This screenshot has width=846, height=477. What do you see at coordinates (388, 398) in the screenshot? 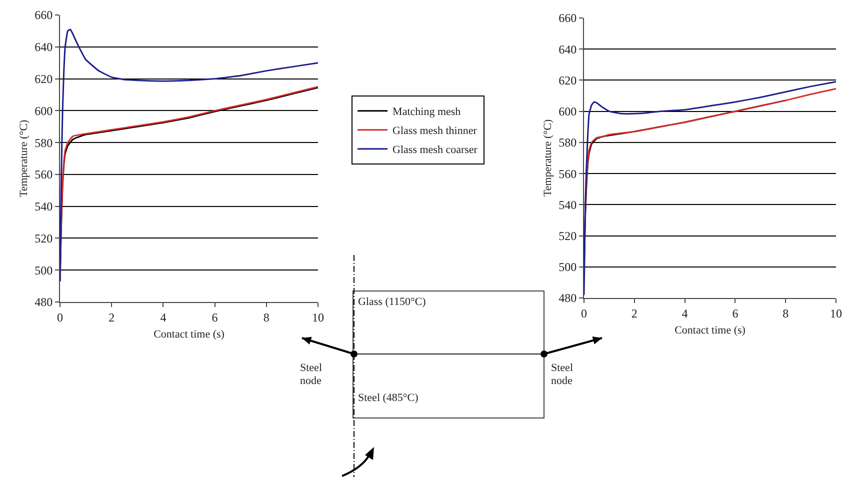
I see `text: Steel (485°C)` at bounding box center [388, 398].